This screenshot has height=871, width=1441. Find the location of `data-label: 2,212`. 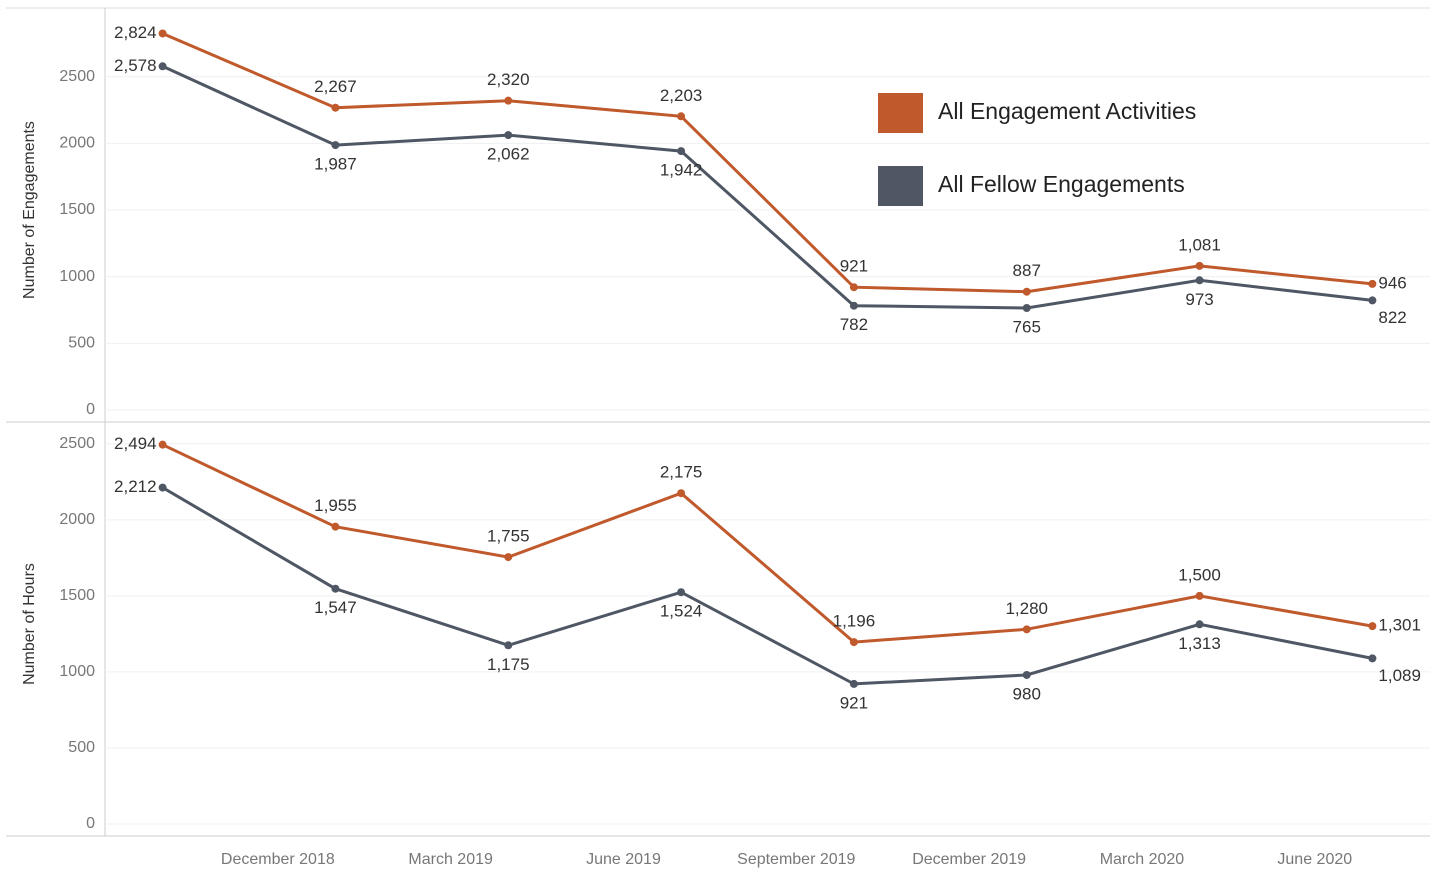

data-label: 2,212 is located at coordinates (135, 486).